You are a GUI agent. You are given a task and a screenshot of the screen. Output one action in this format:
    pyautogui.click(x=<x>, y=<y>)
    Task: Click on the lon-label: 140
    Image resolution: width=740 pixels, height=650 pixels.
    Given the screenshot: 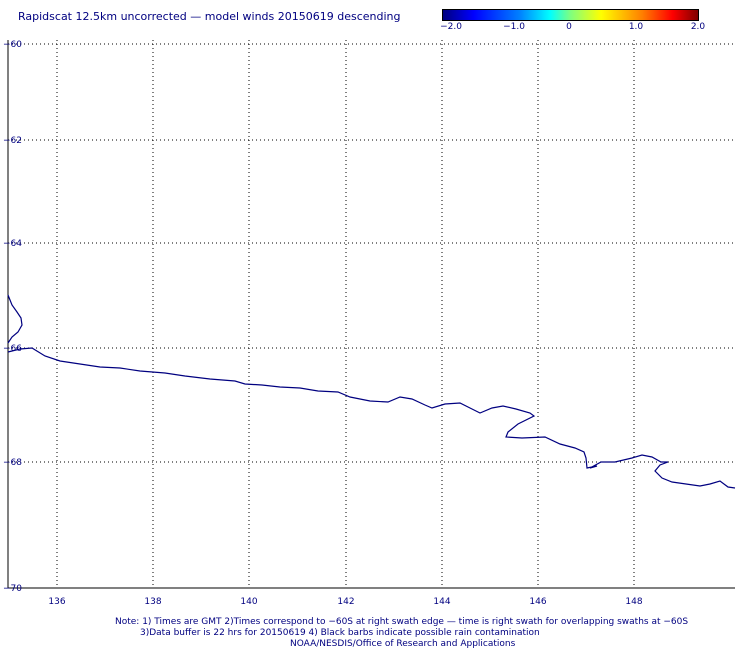 What is the action you would take?
    pyautogui.click(x=248, y=602)
    